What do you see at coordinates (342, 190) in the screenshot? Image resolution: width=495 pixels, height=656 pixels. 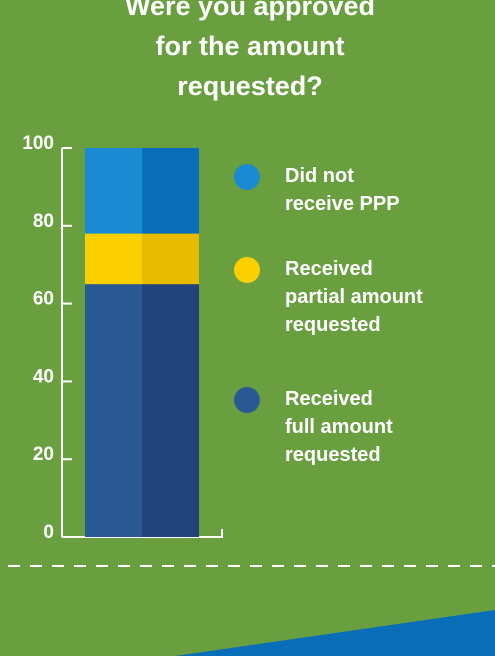 I see `legend-label: Did not receive PPP` at bounding box center [342, 190].